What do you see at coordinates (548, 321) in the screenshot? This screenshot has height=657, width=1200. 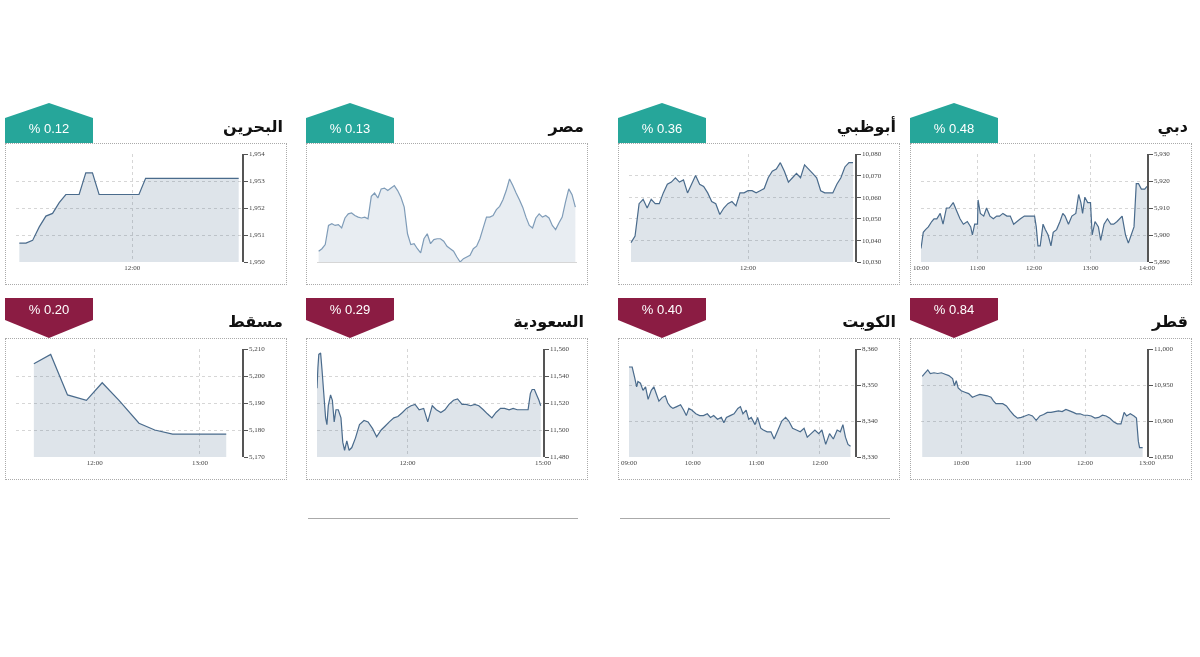 I see `chart-title: السعودية` at bounding box center [548, 321].